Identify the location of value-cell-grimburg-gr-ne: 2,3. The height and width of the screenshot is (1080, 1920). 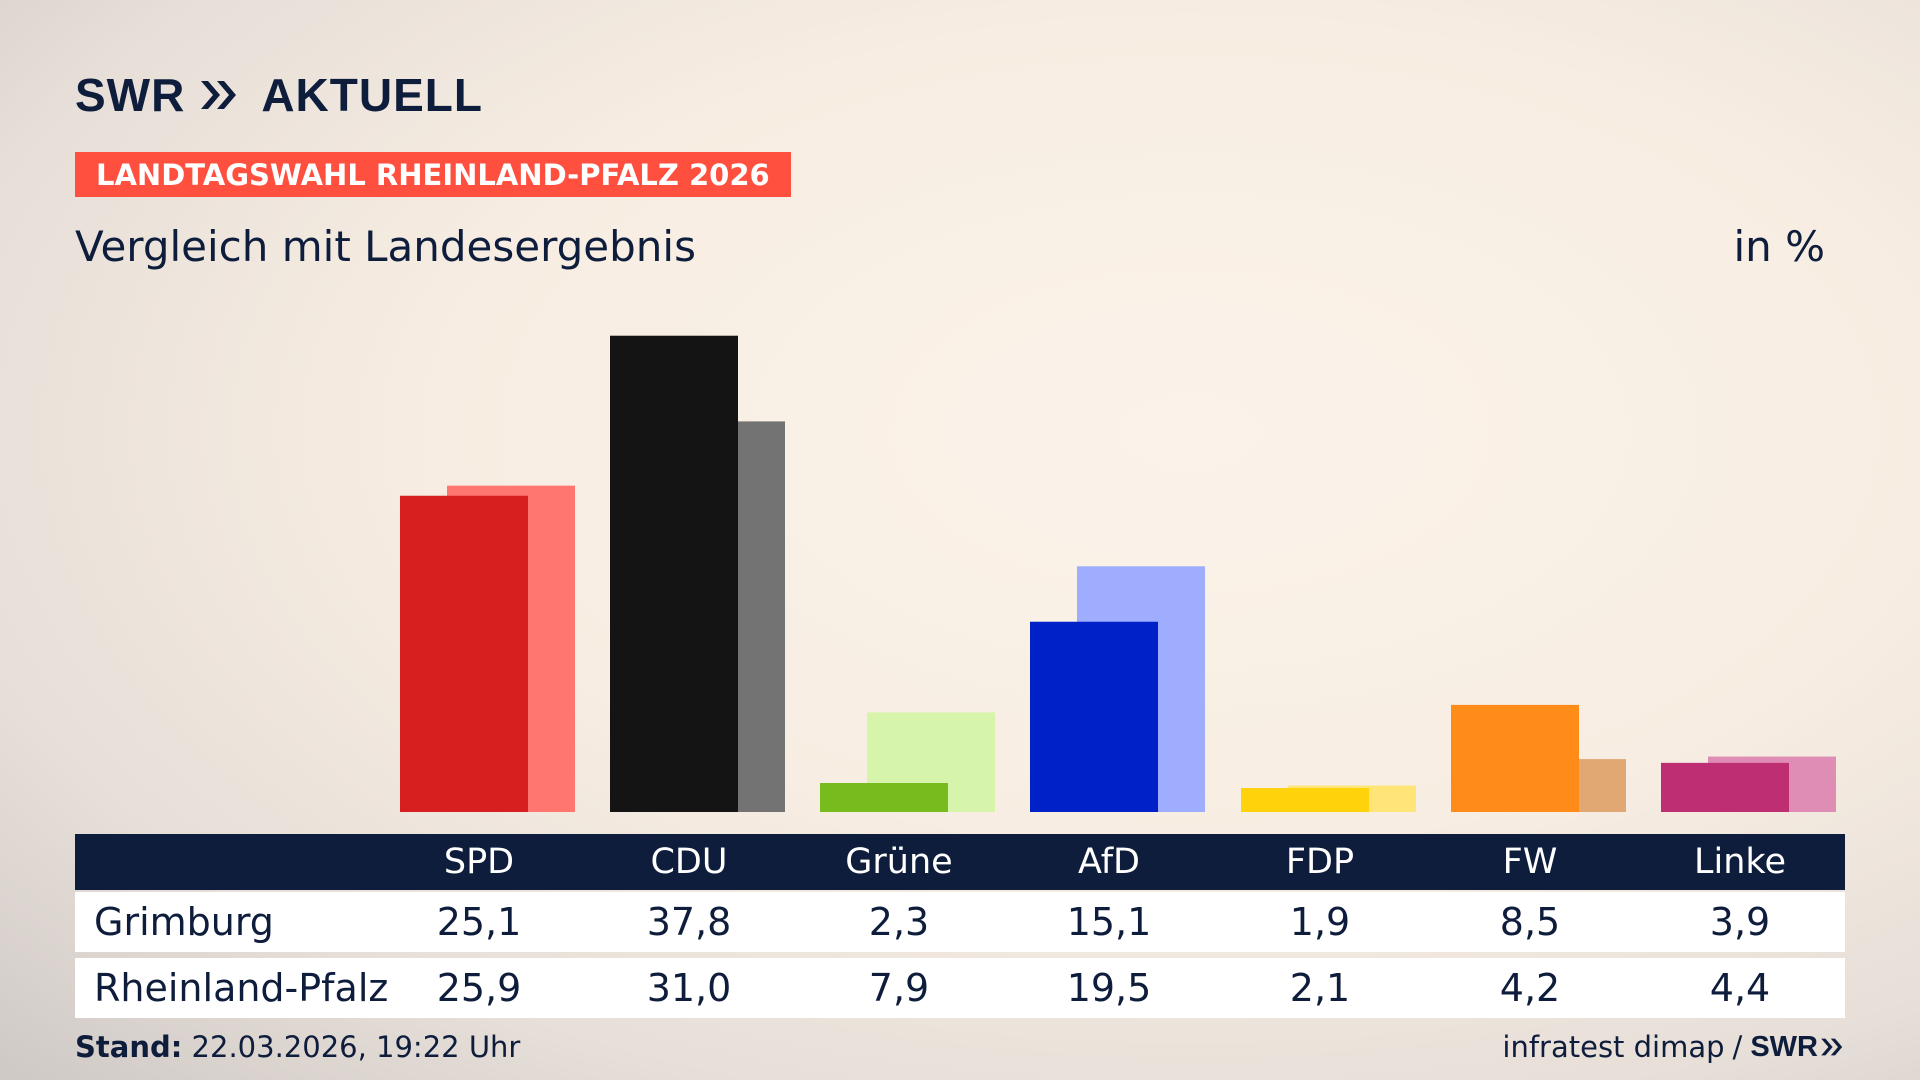
(899, 922).